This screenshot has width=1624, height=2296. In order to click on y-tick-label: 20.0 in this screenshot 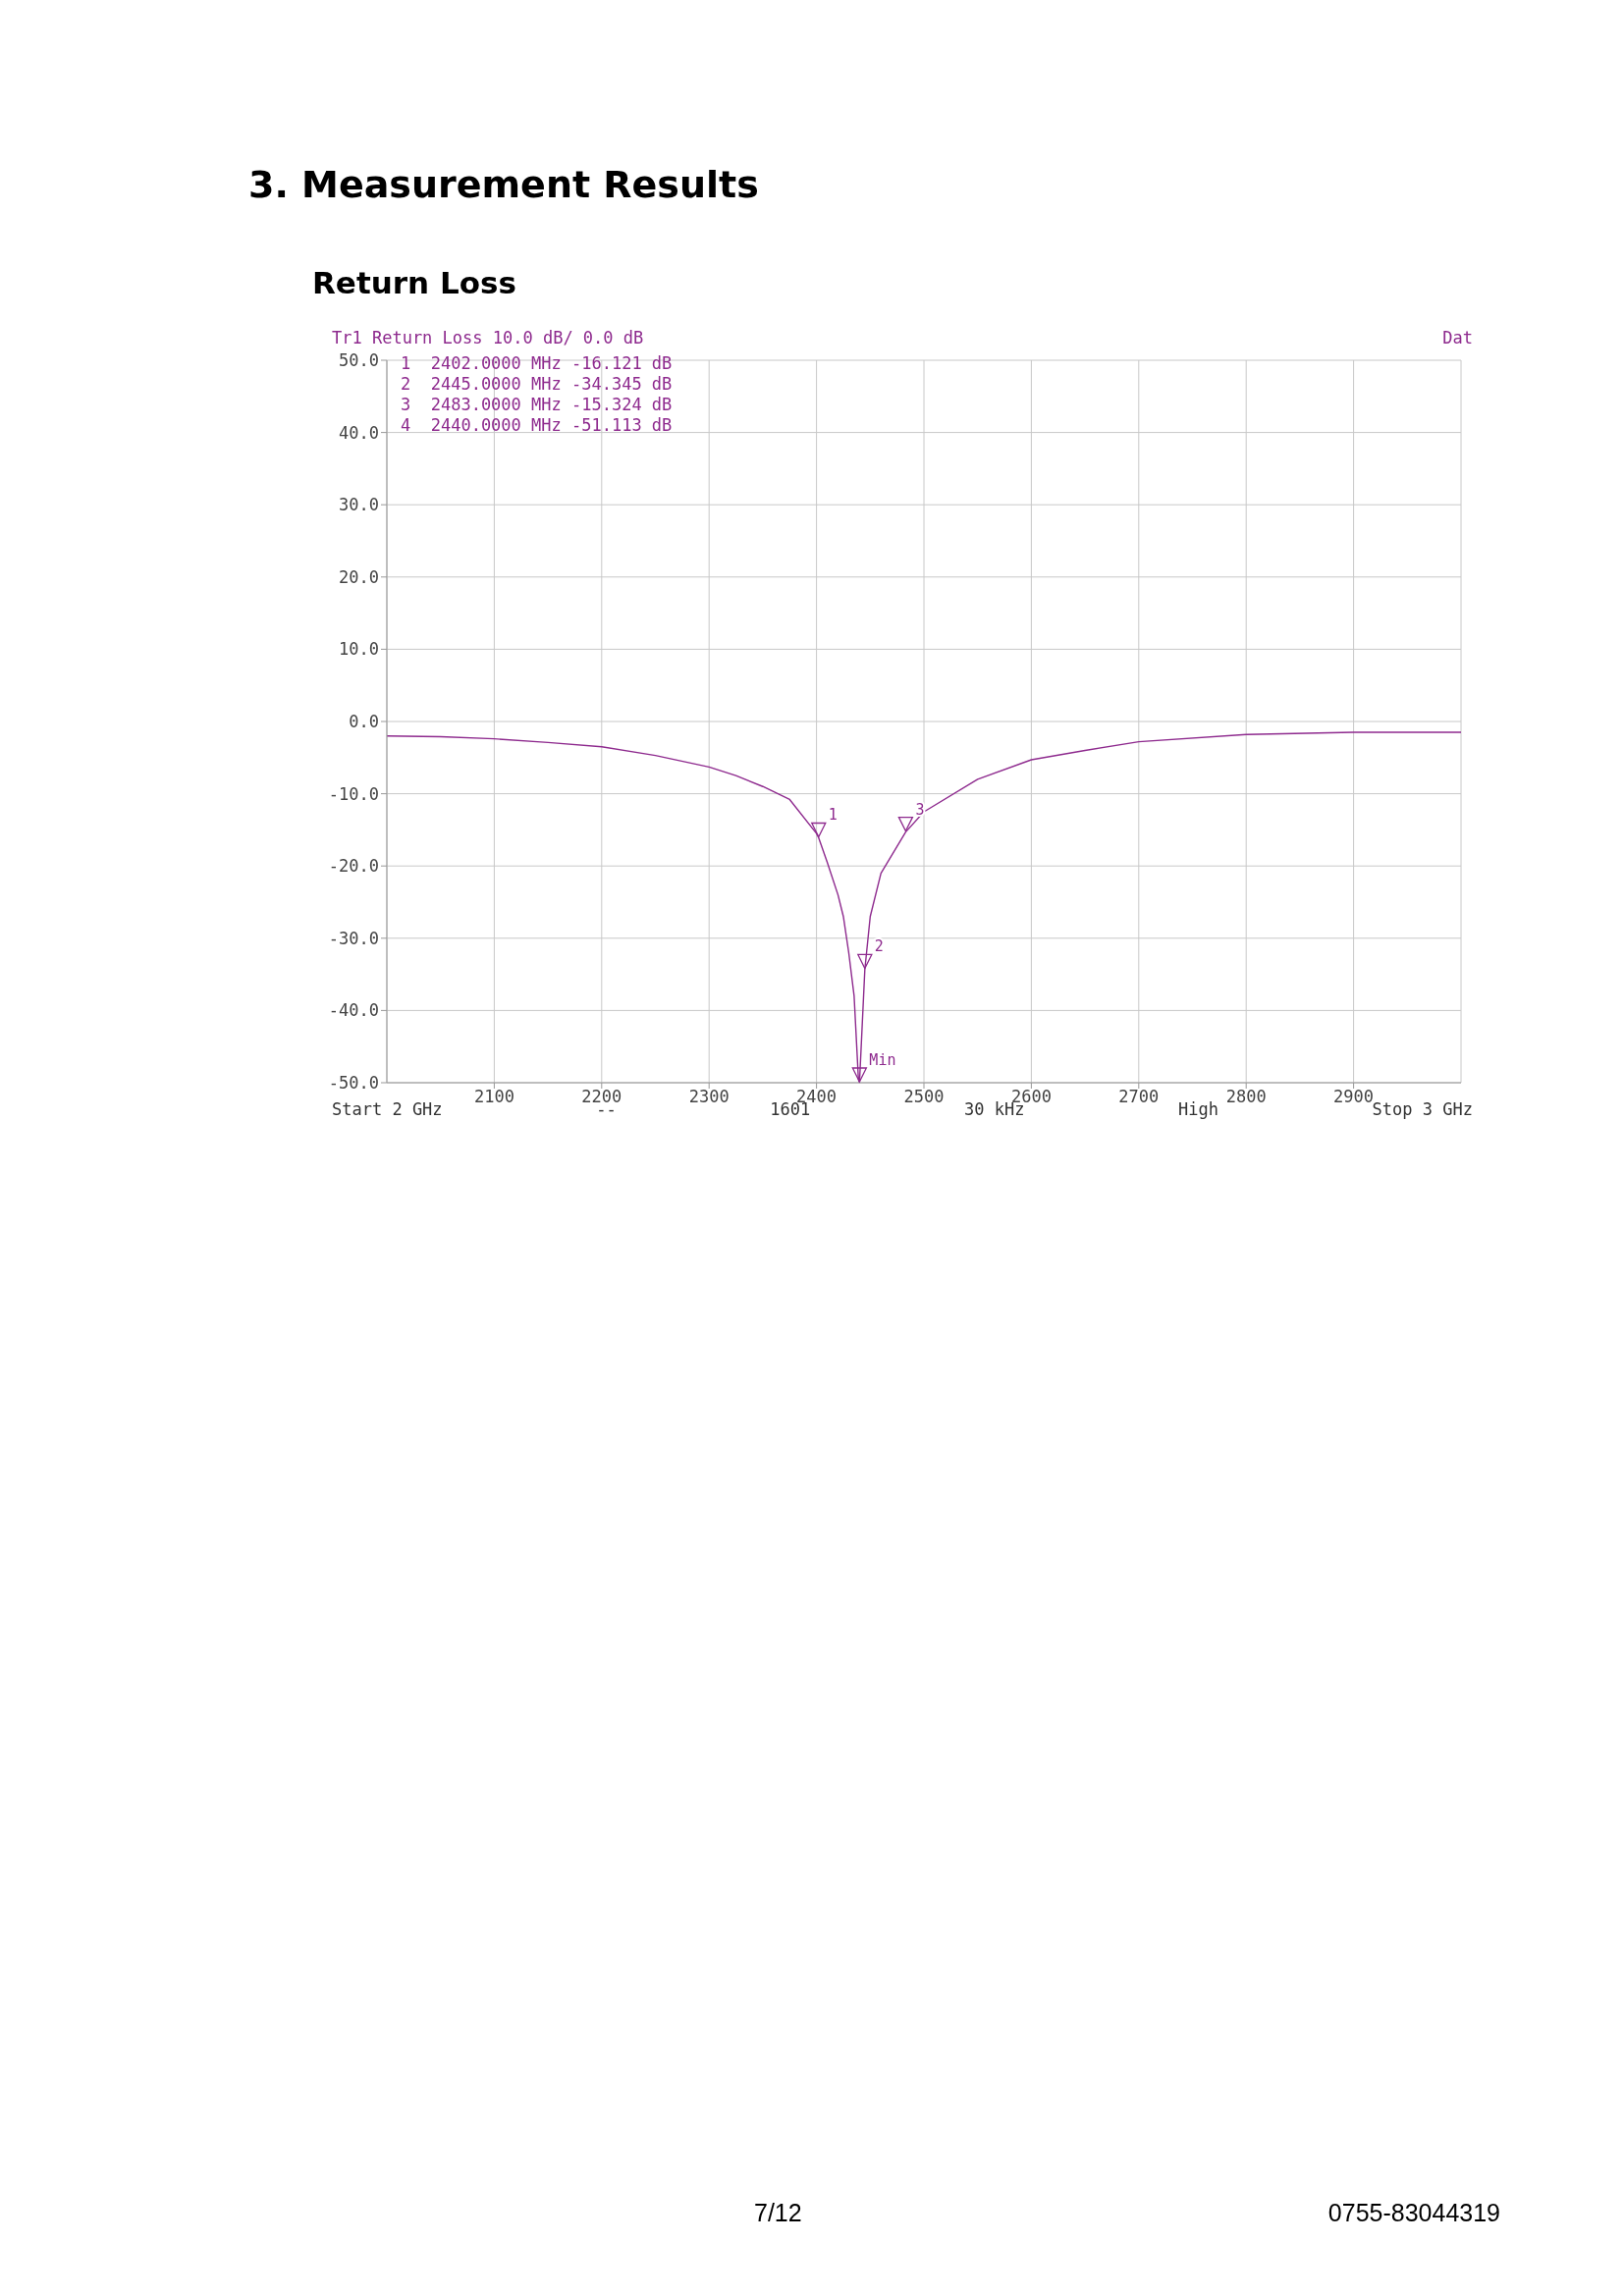, I will do `click(359, 577)`.